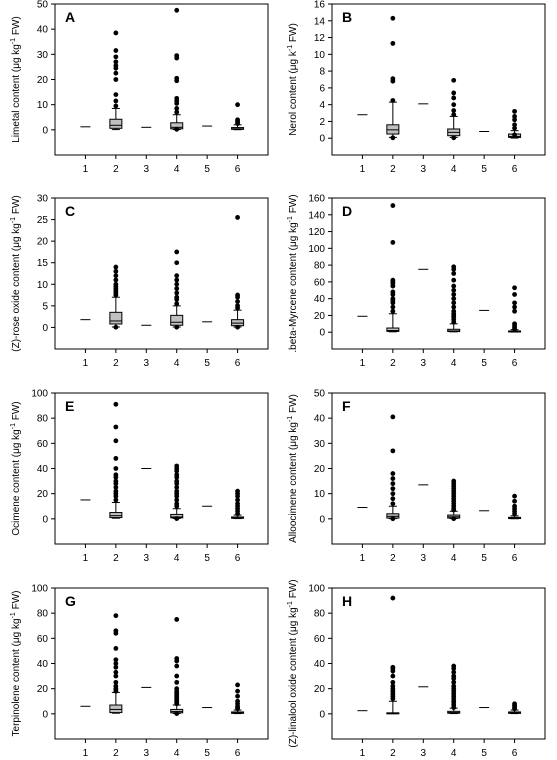 This screenshot has width=557, height=760. I want to click on plot-frame, so click(161, 468).